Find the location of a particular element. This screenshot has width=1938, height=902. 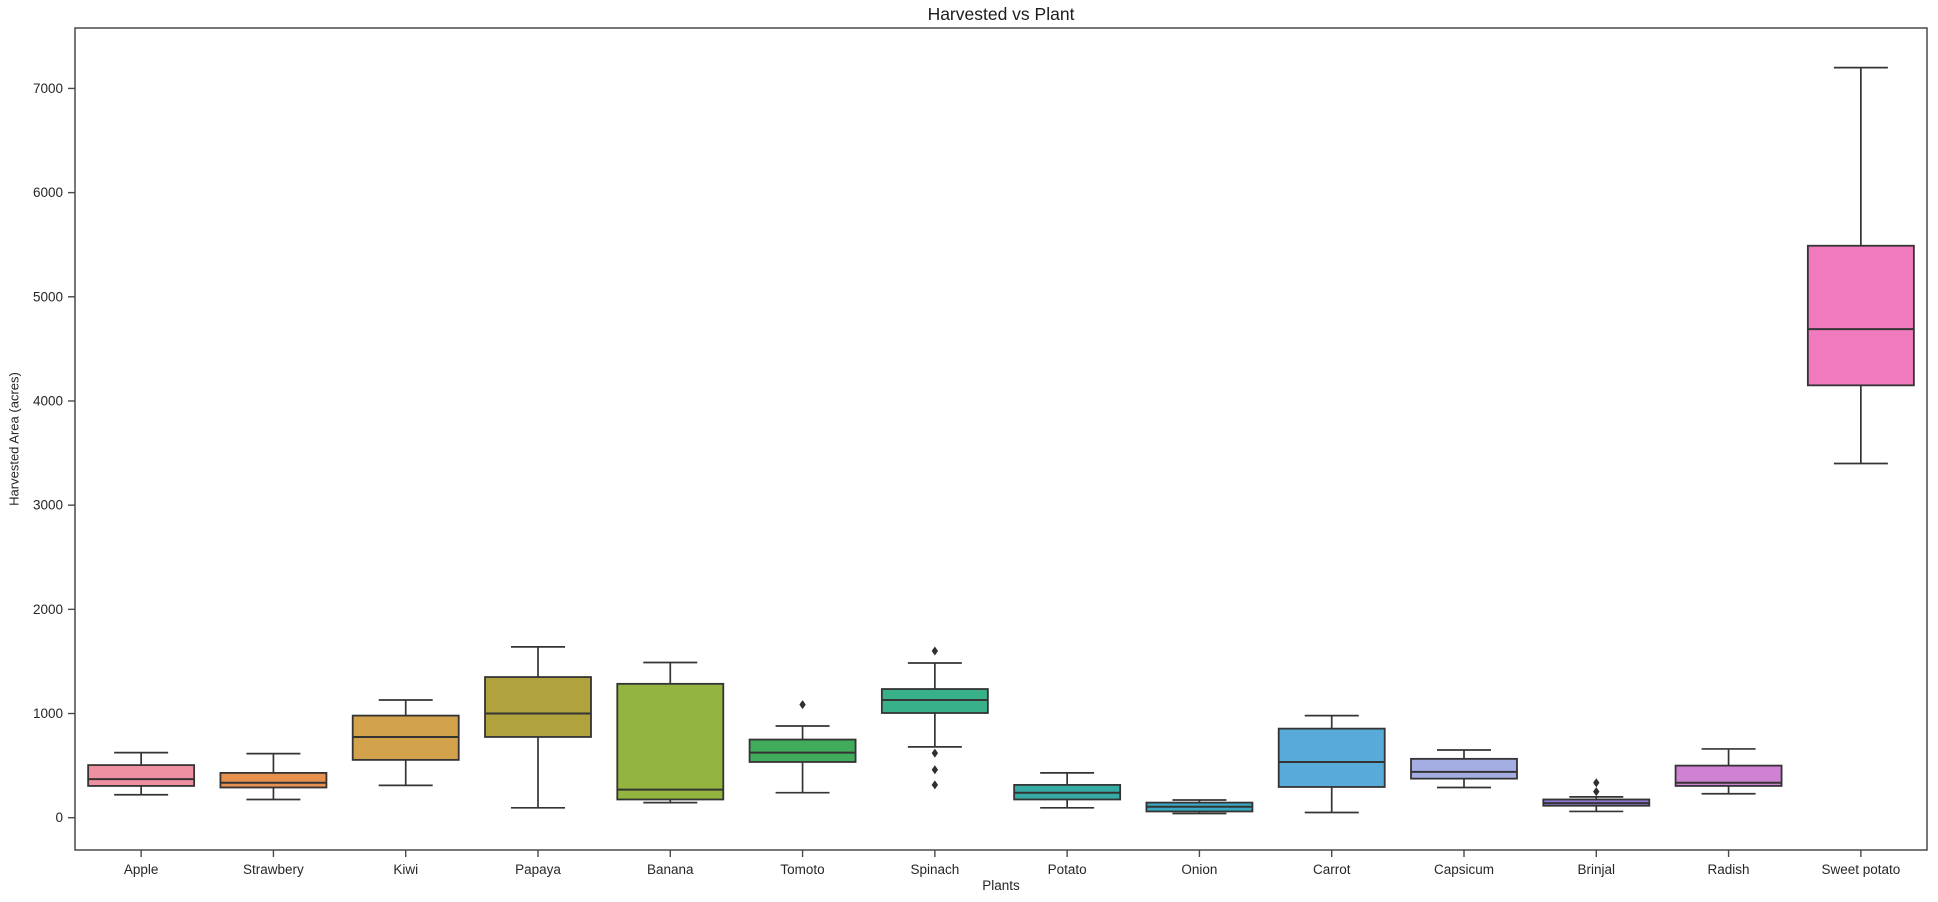

x-tick-label: Tomoto is located at coordinates (802, 869).